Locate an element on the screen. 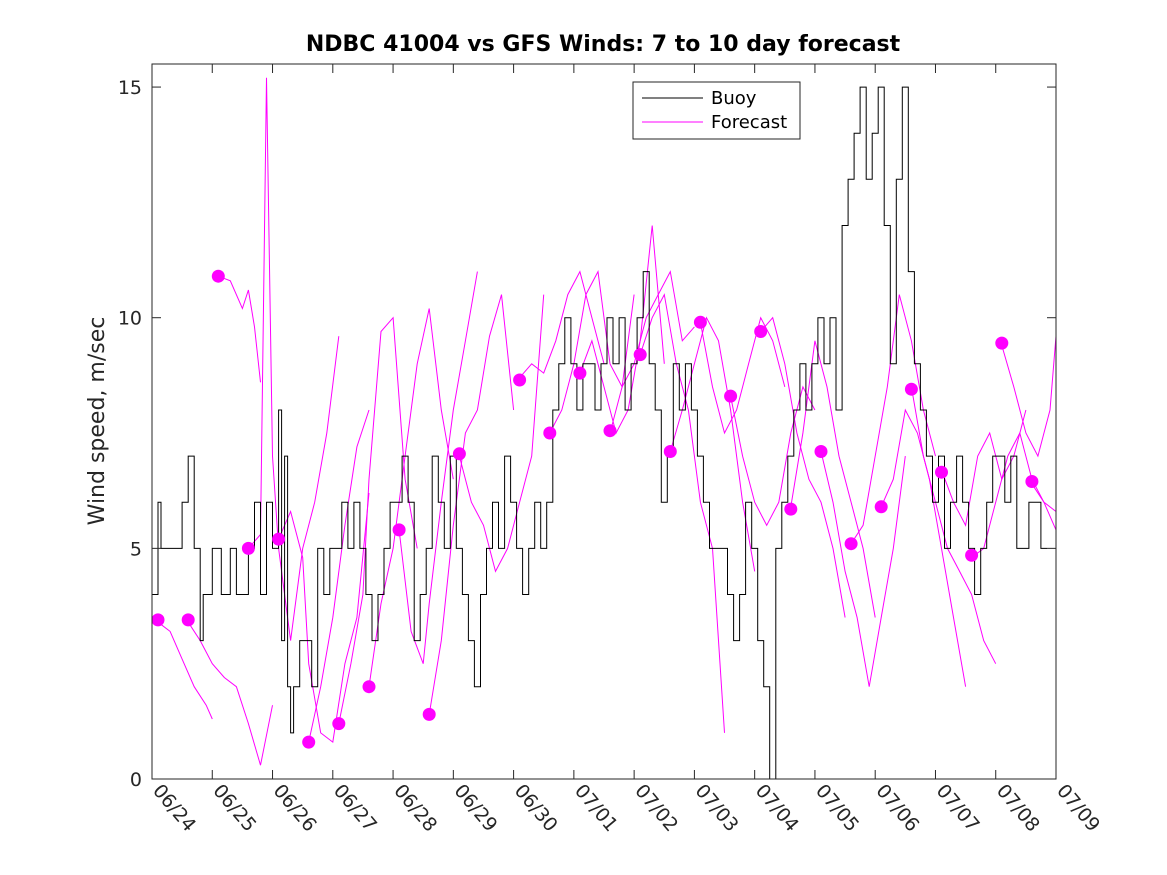 This screenshot has width=1167, height=875. legend: Buoy Forecast is located at coordinates (716, 110).